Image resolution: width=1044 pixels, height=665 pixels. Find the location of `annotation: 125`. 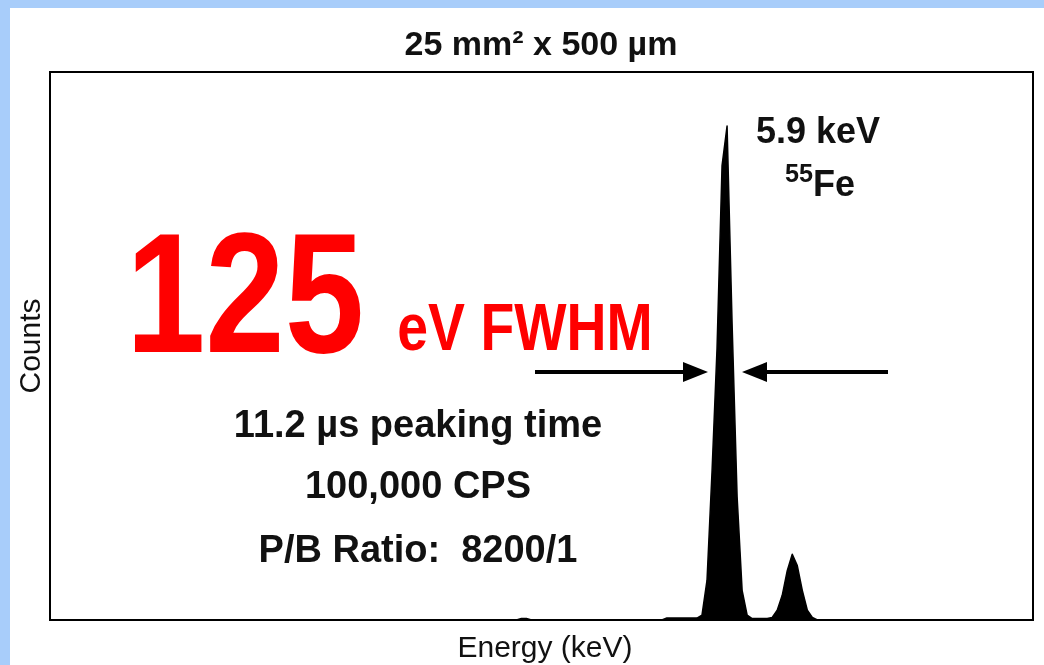

annotation: 125 is located at coordinates (245, 293).